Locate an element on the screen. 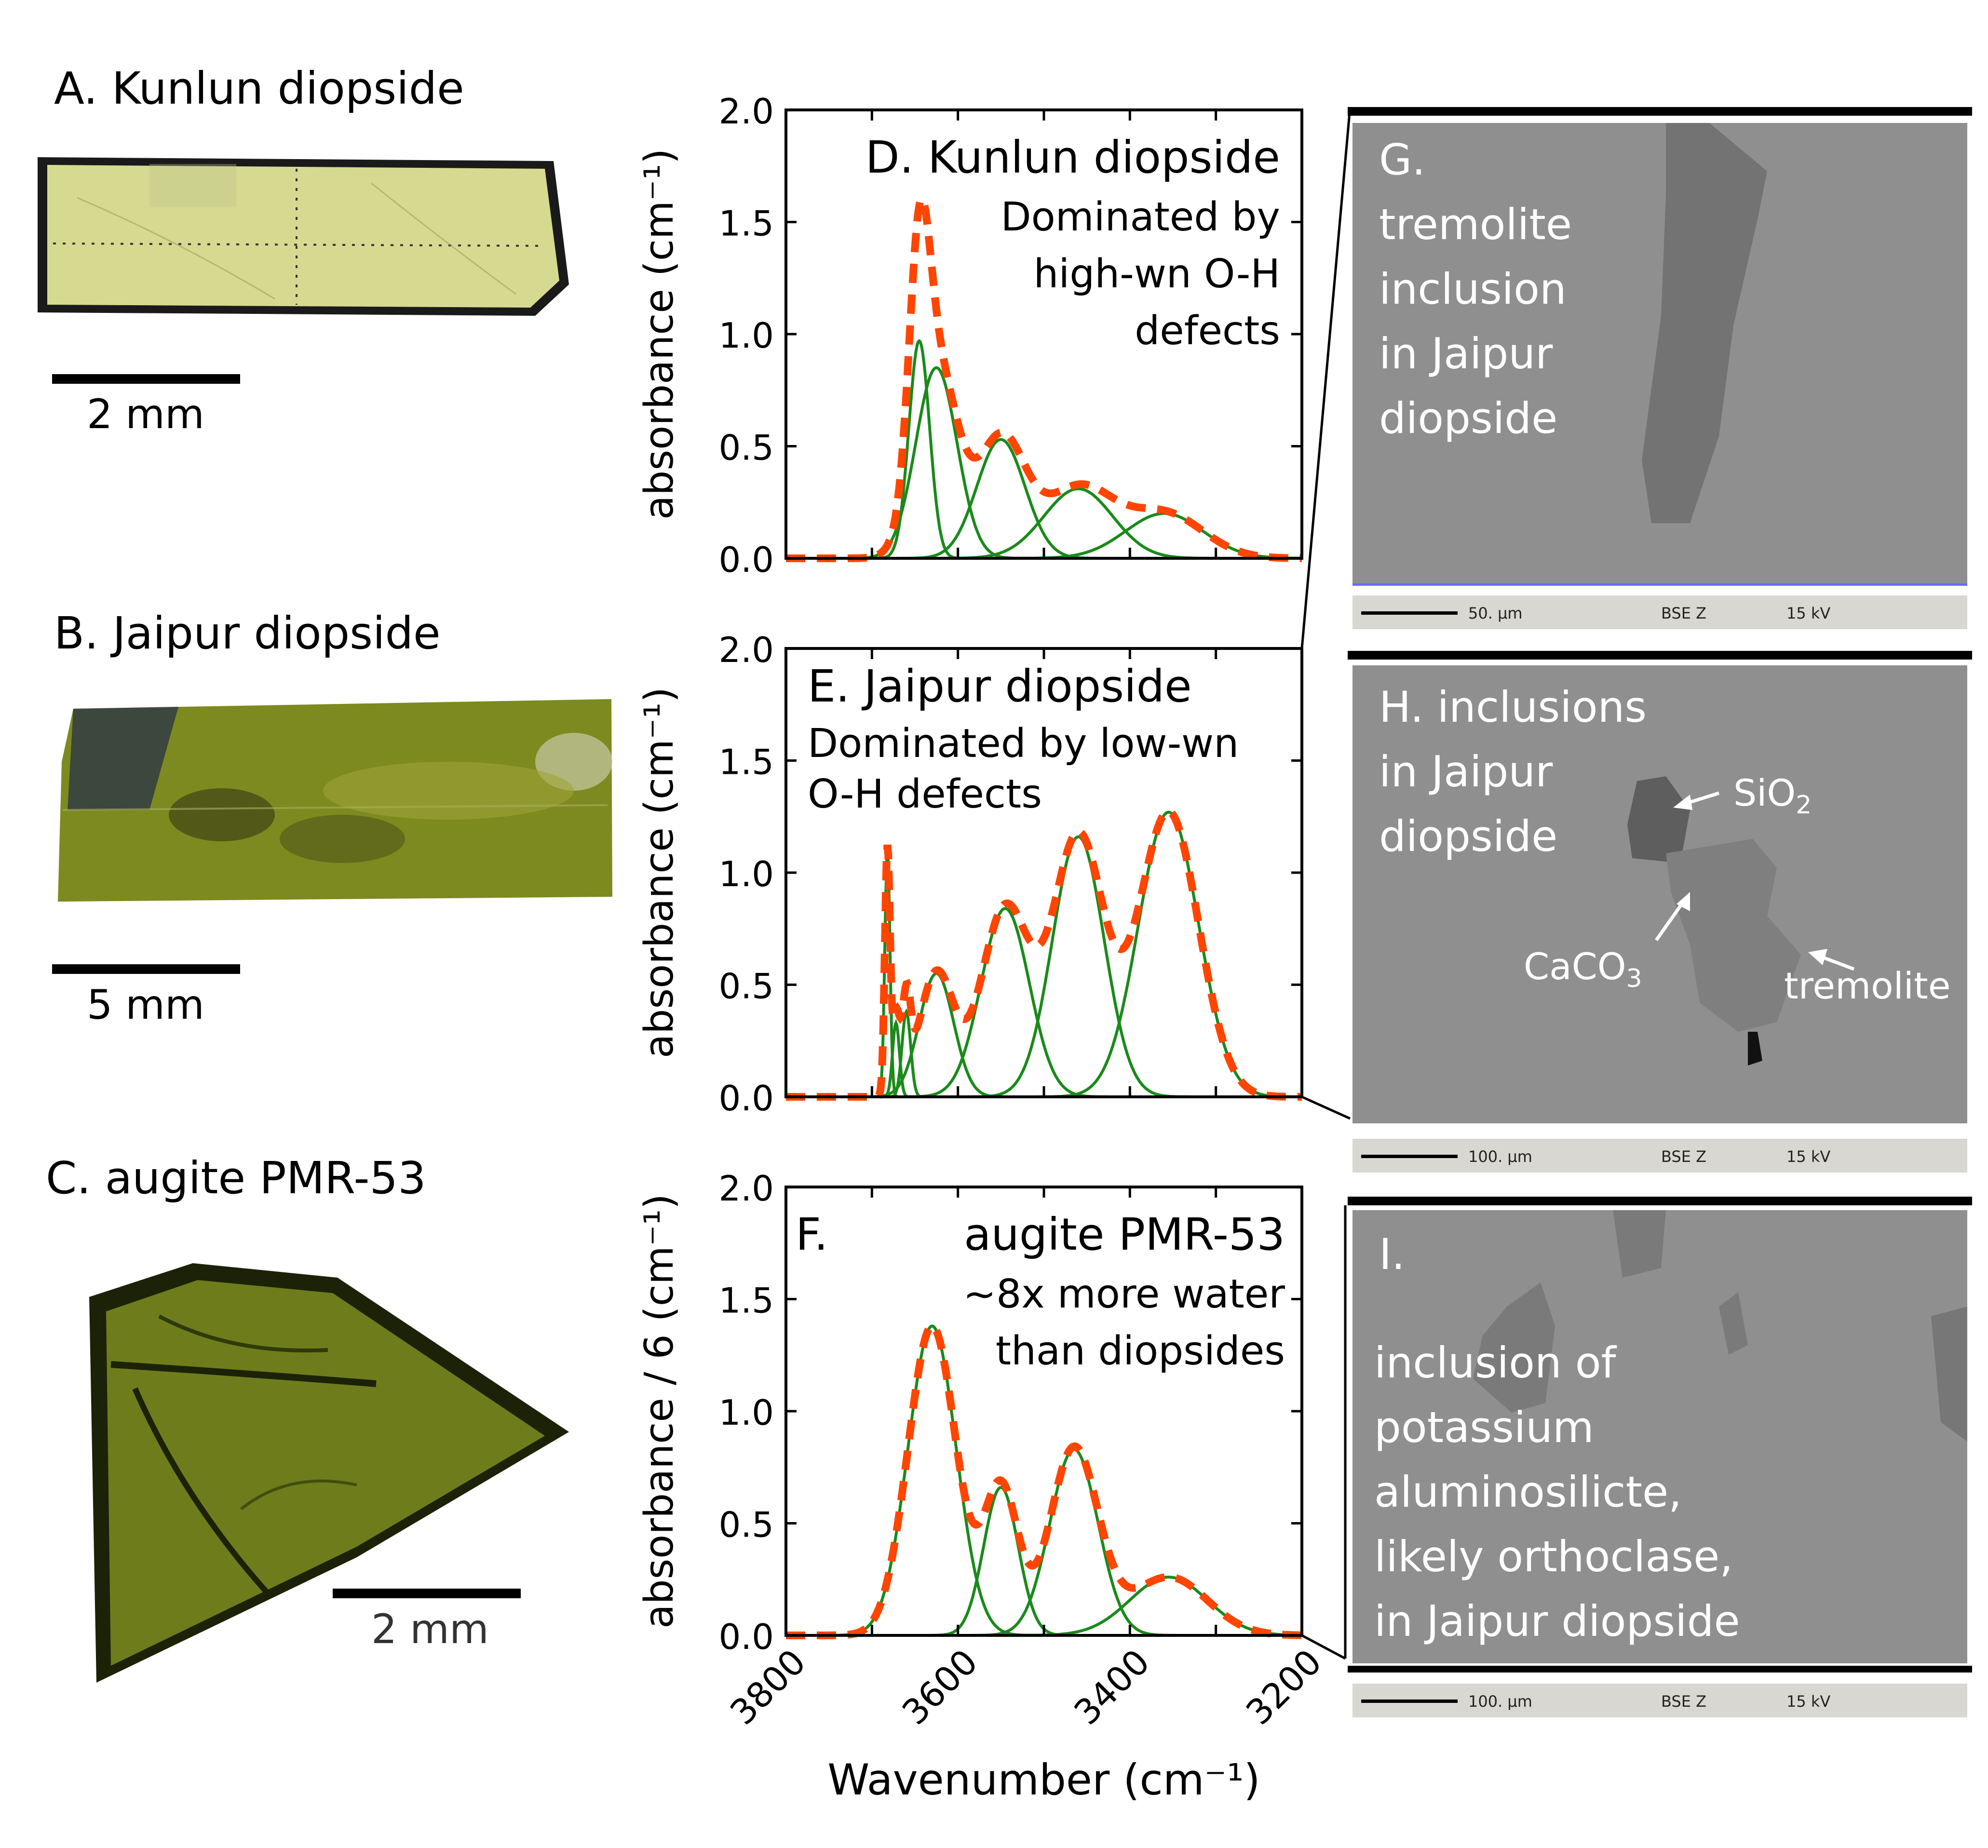  chart-F is located at coordinates (1043, 1413).